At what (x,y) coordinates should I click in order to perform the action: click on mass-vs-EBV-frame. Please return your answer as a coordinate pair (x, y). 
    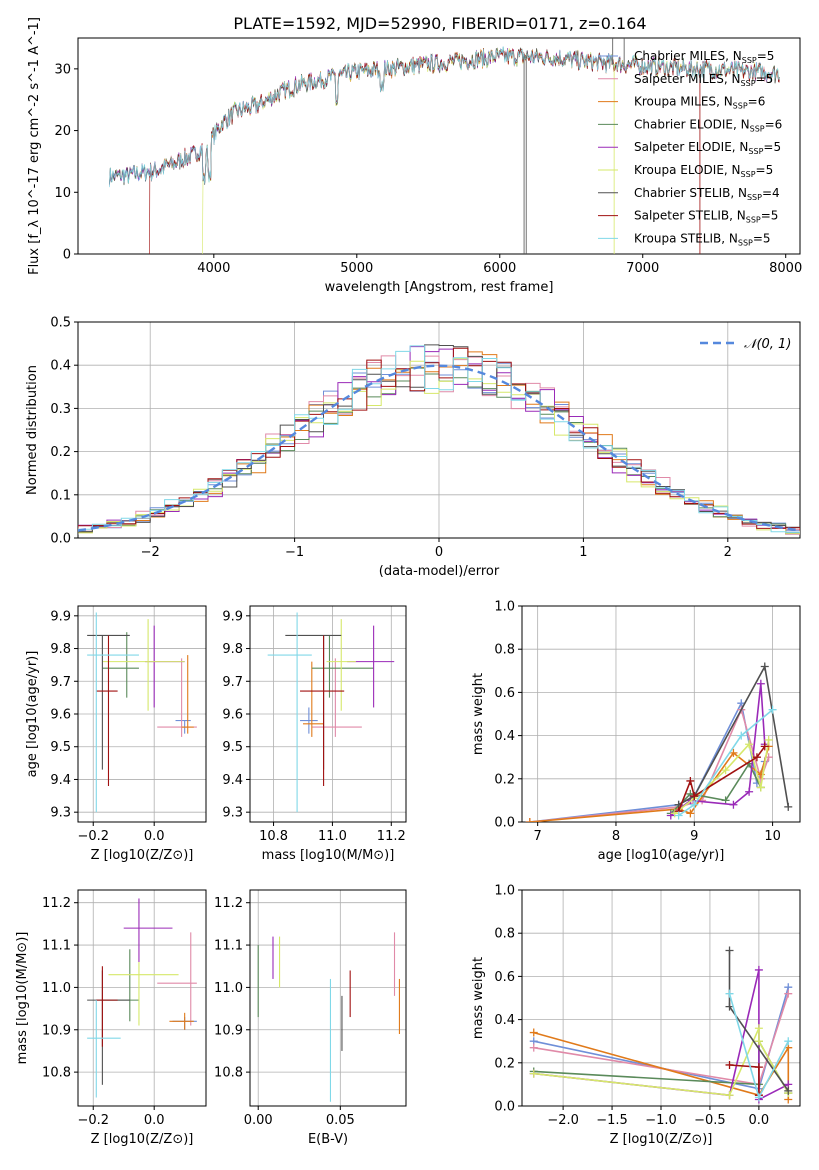
    Looking at the image, I should click on (328, 998).